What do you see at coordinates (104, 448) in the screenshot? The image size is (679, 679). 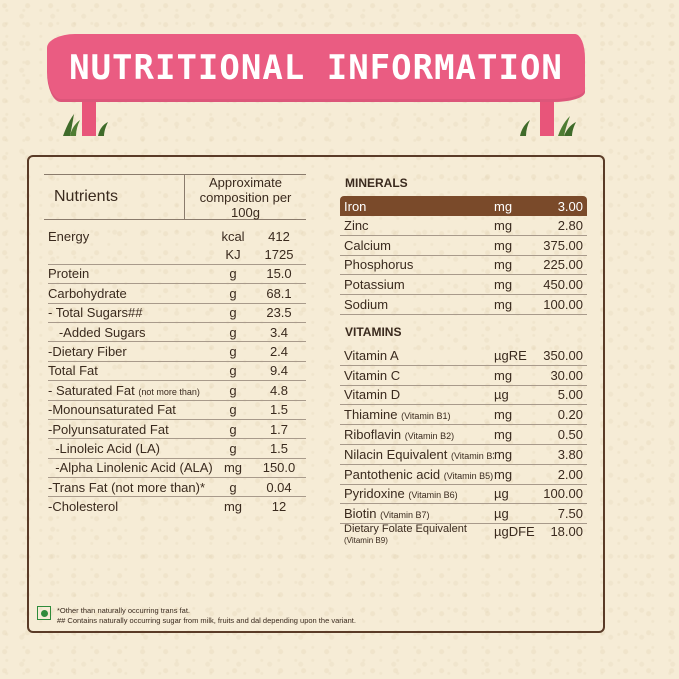 I see `nutrient-name-text: -Linoleic Acid (LA)` at bounding box center [104, 448].